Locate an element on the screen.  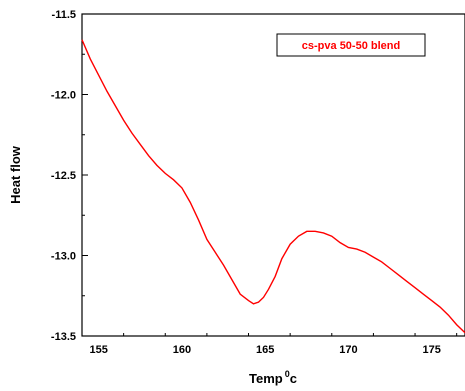
x-tick-label: 165 is located at coordinates (265, 350).